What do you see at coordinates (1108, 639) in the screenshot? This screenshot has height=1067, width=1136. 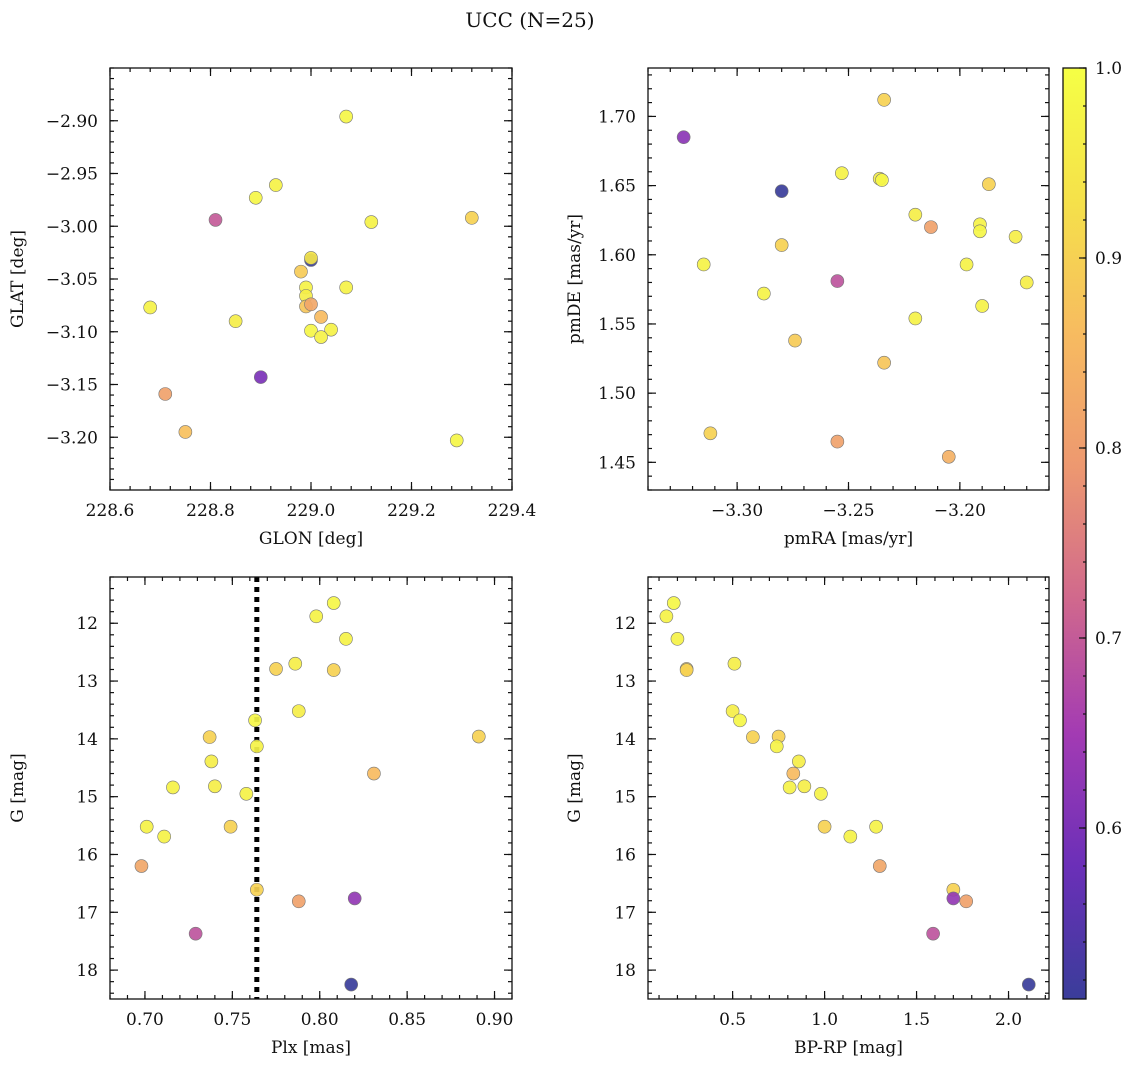 I see `colorbar-tick-label: 0.7` at bounding box center [1108, 639].